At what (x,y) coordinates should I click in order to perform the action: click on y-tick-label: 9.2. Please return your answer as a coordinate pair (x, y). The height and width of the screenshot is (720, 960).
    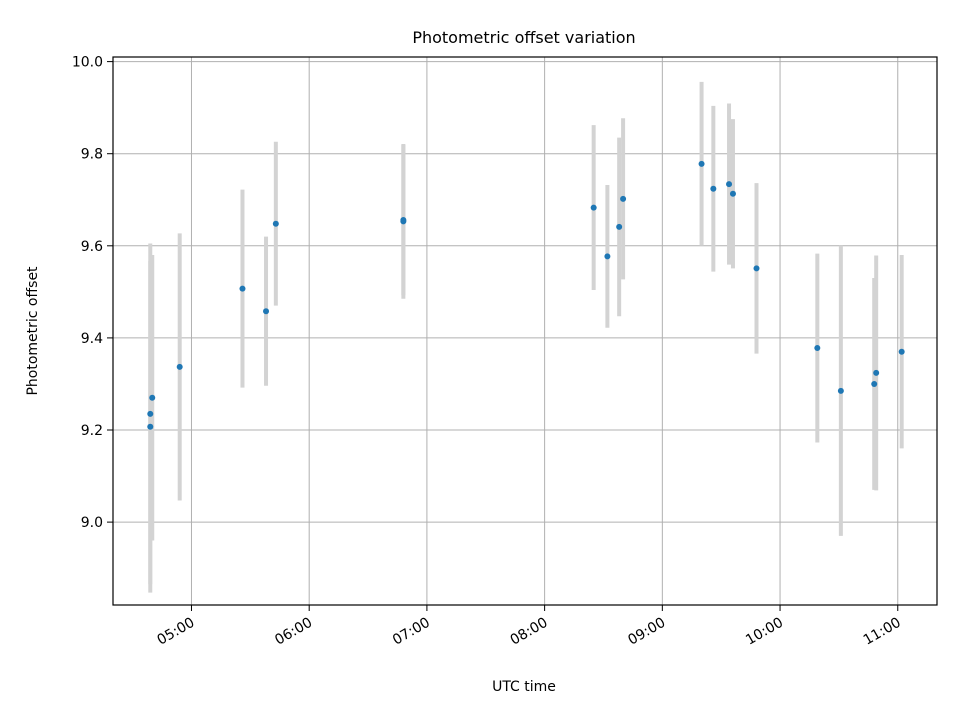
    Looking at the image, I should click on (92, 431).